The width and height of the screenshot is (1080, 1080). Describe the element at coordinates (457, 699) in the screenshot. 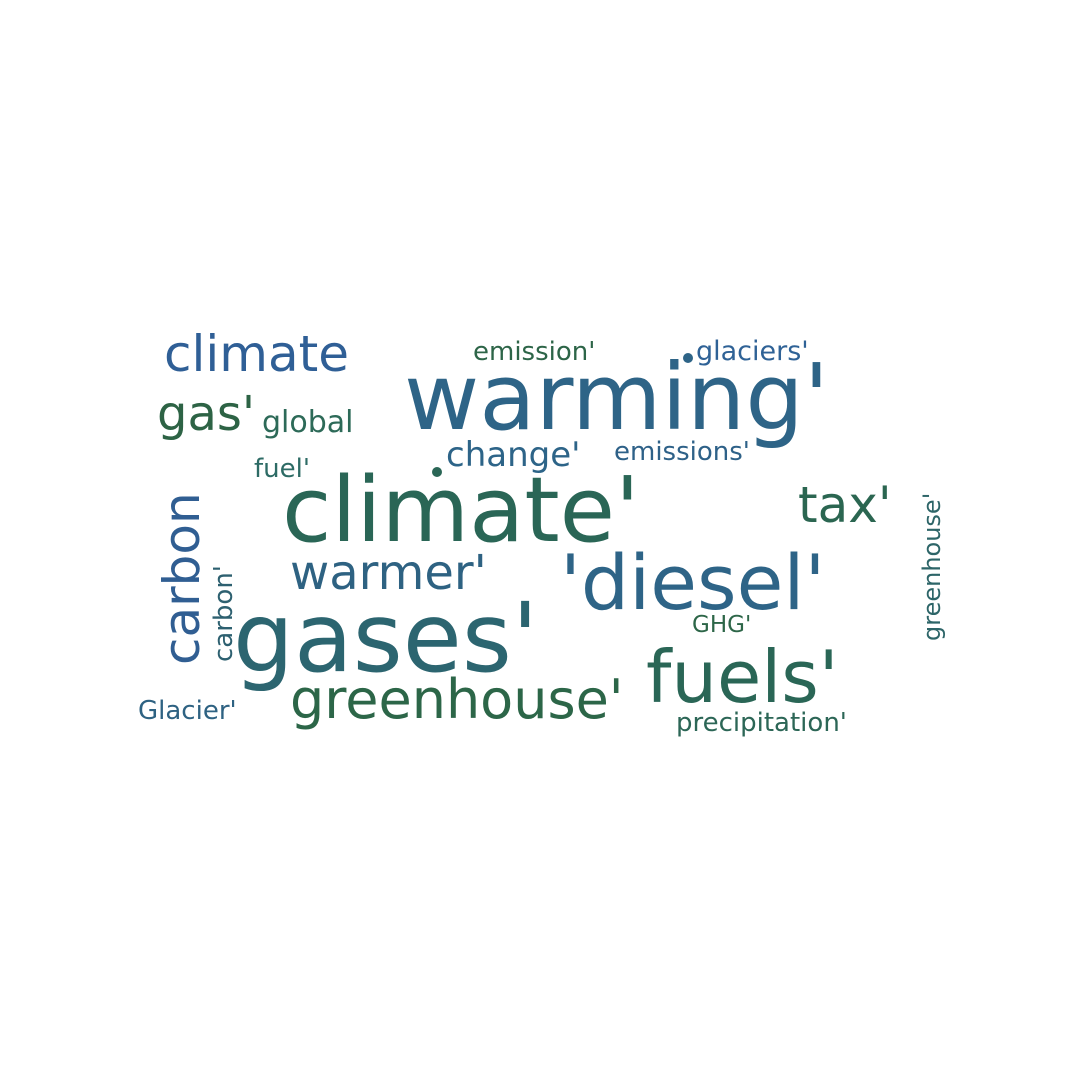

I see `word-greenhouse: greenhouse'` at that location.